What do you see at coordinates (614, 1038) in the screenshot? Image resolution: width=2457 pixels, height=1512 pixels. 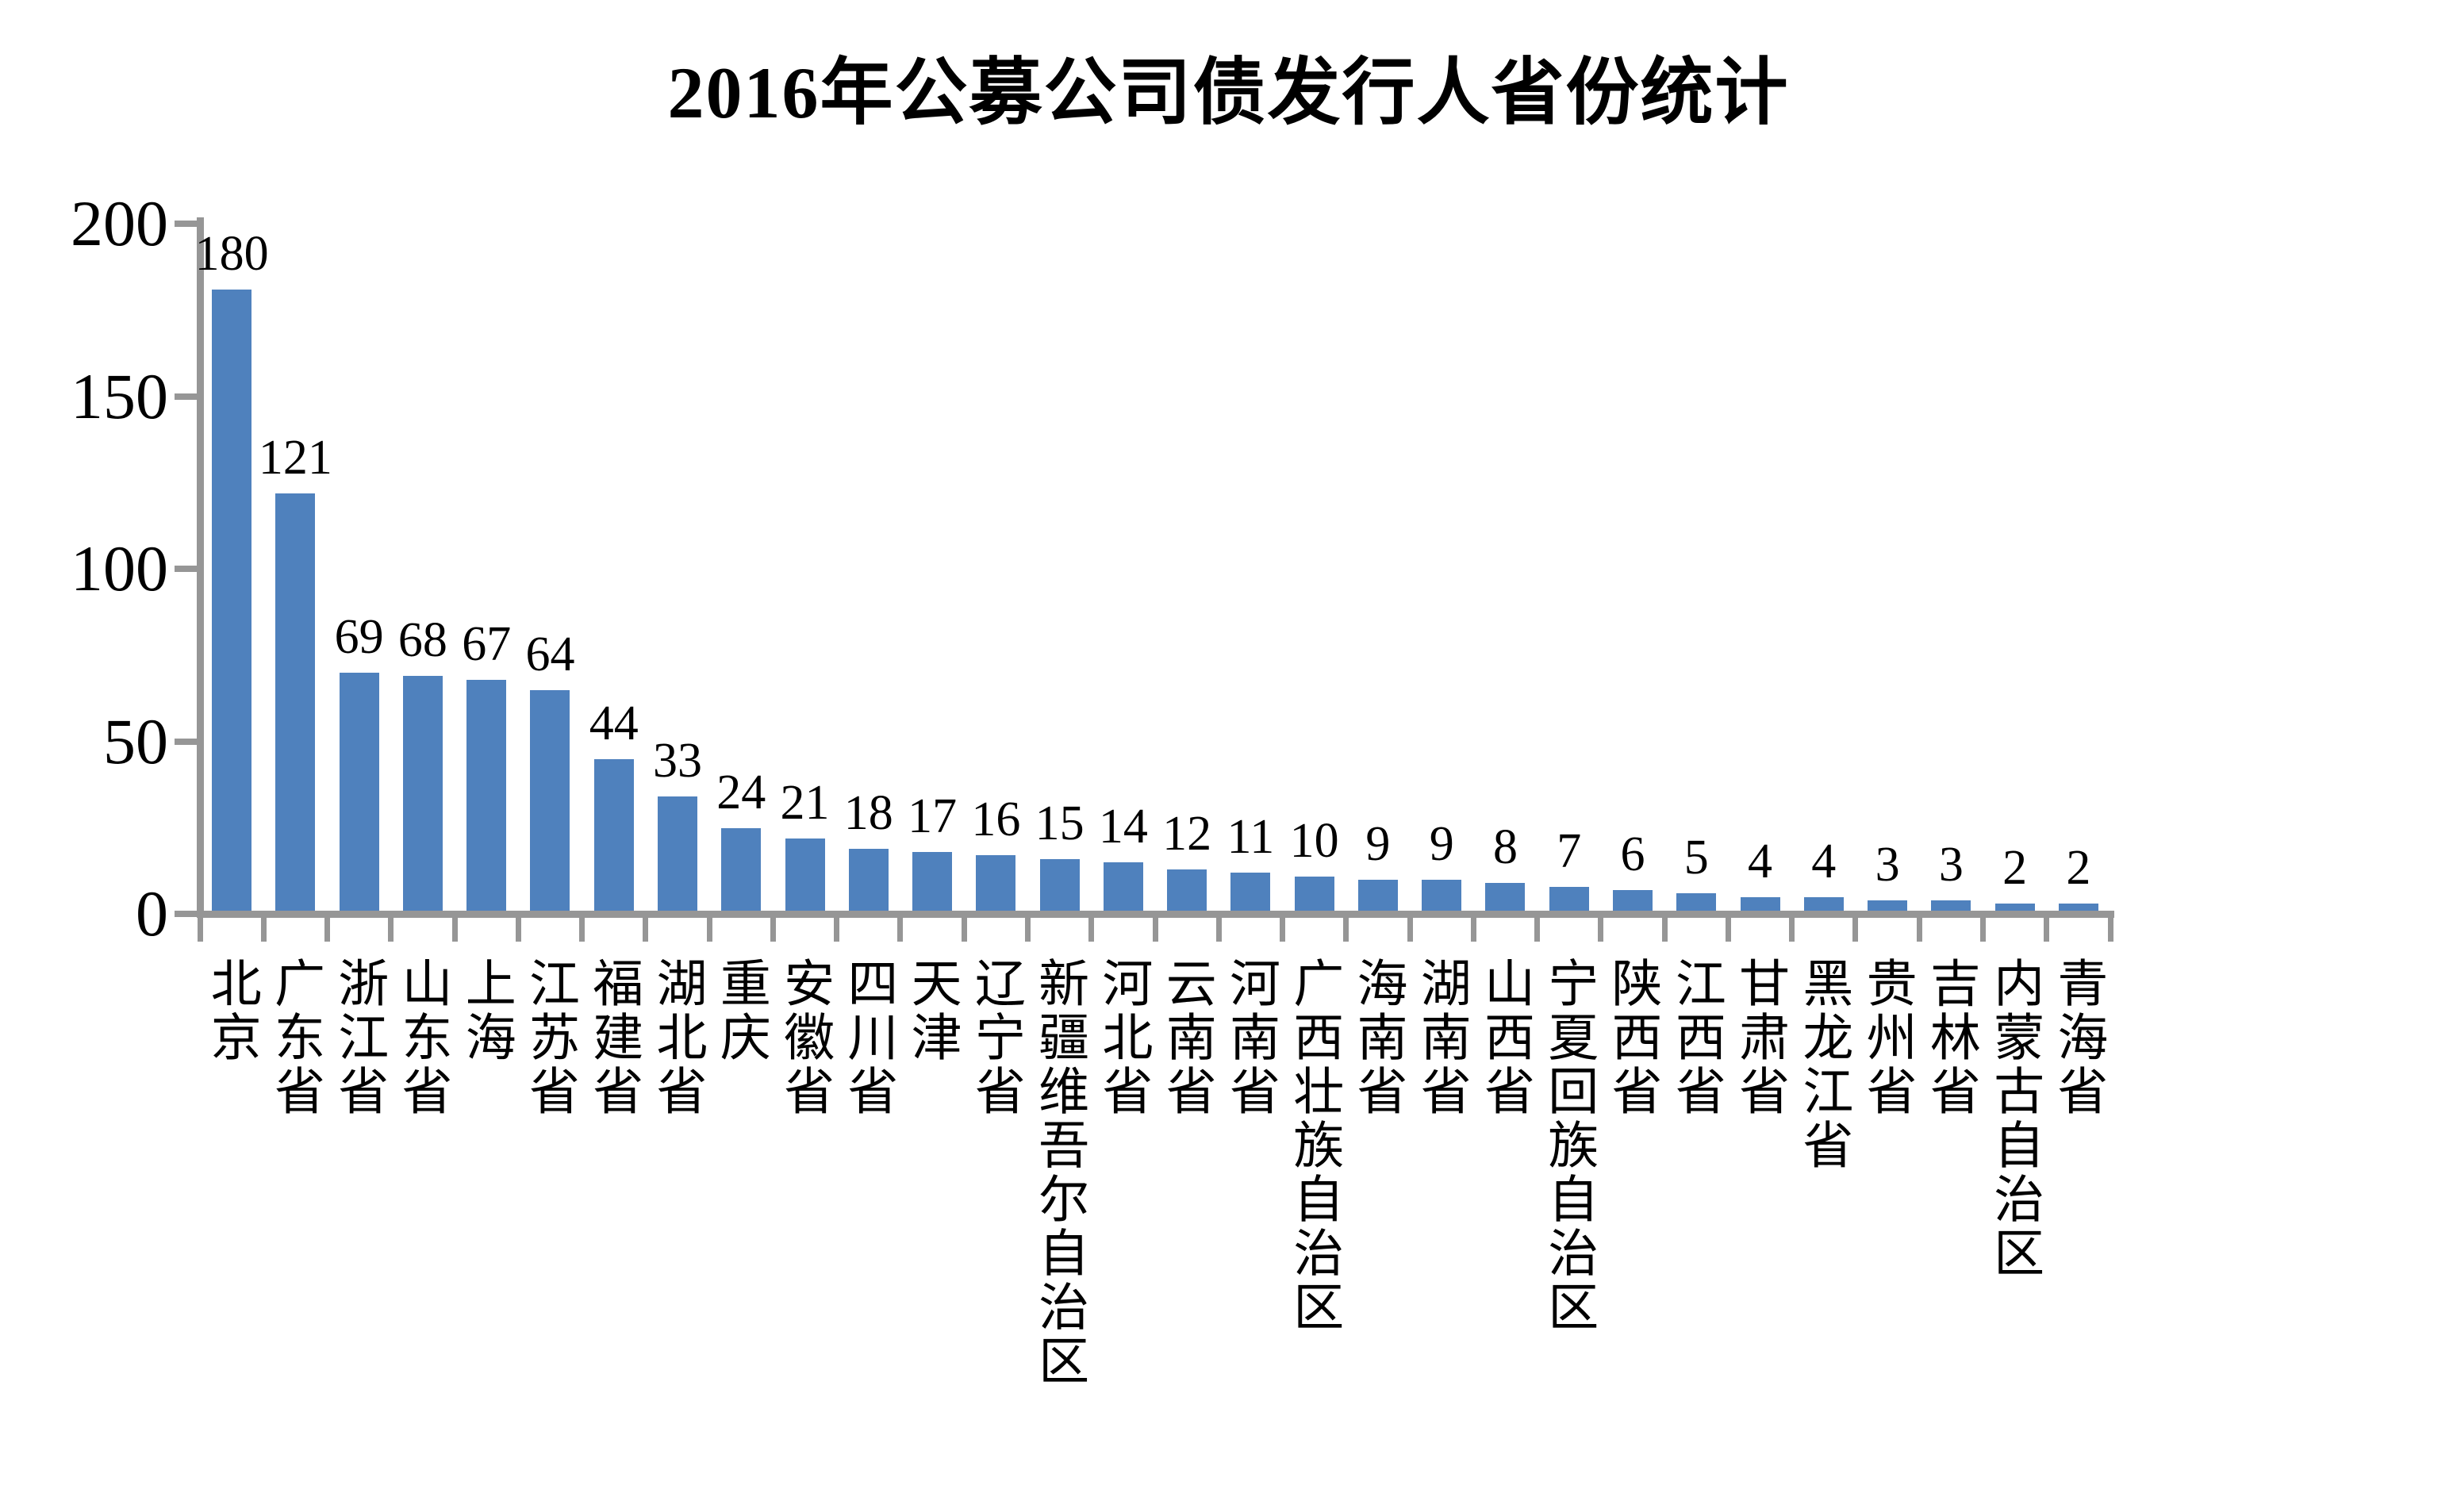 I see `category-label: 福建省` at bounding box center [614, 1038].